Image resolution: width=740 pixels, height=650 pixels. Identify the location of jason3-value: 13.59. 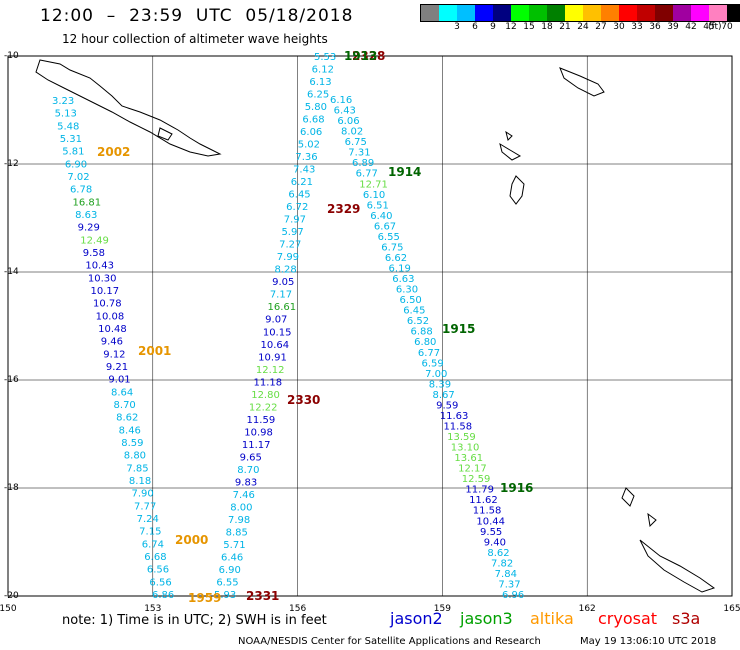
(461, 437).